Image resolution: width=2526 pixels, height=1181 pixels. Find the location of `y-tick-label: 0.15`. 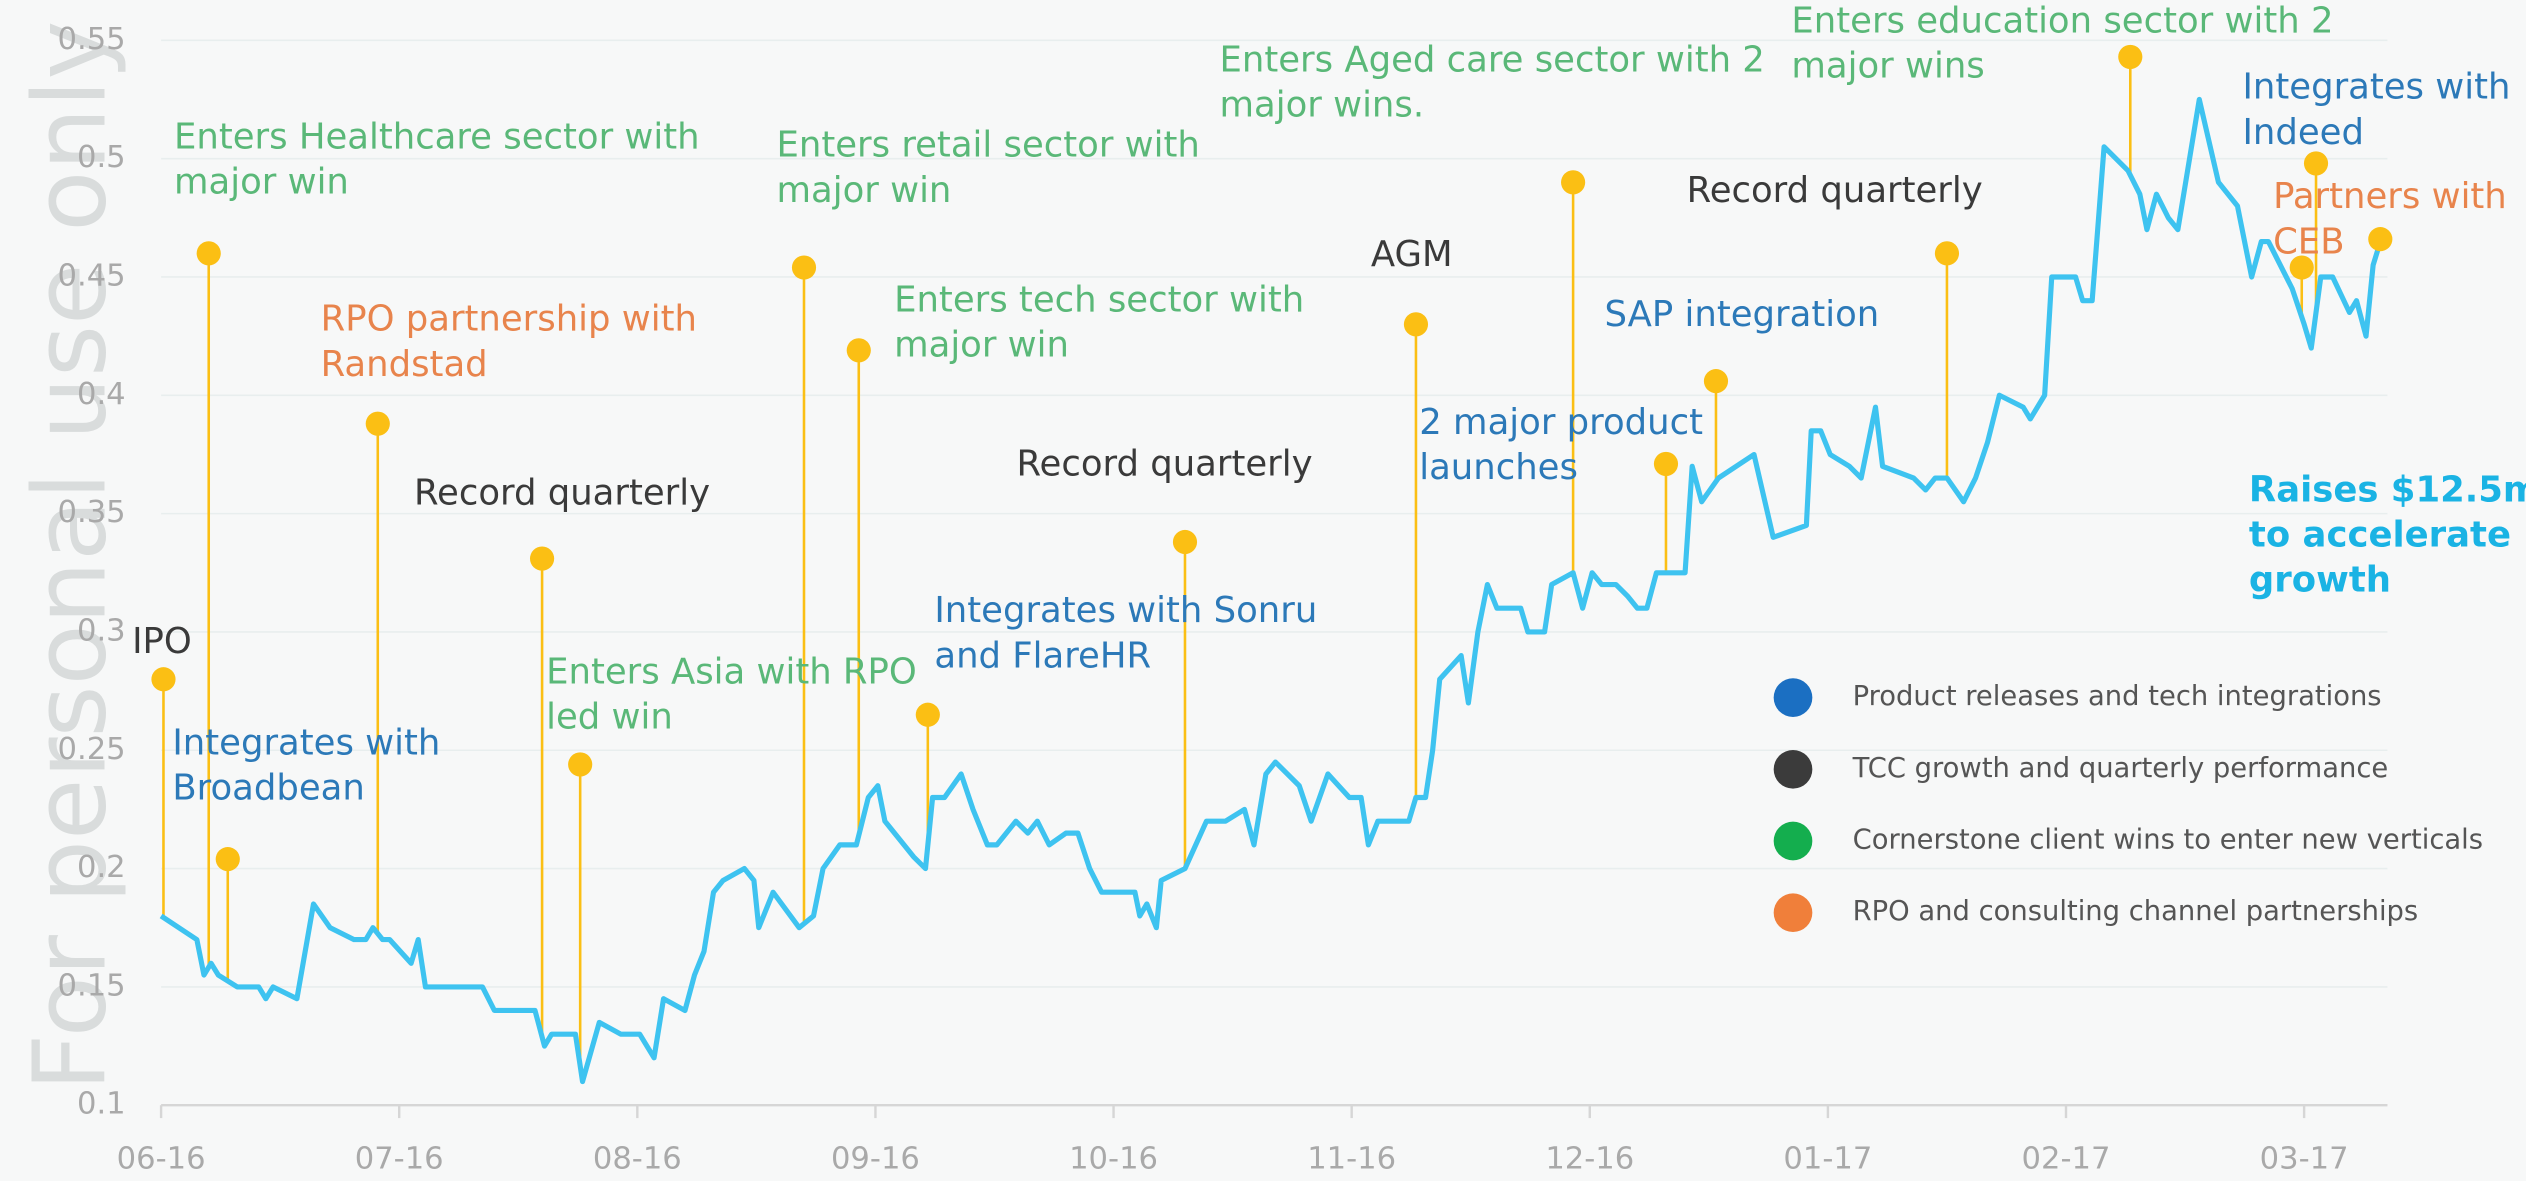

y-tick-label: 0.15 is located at coordinates (92, 985).